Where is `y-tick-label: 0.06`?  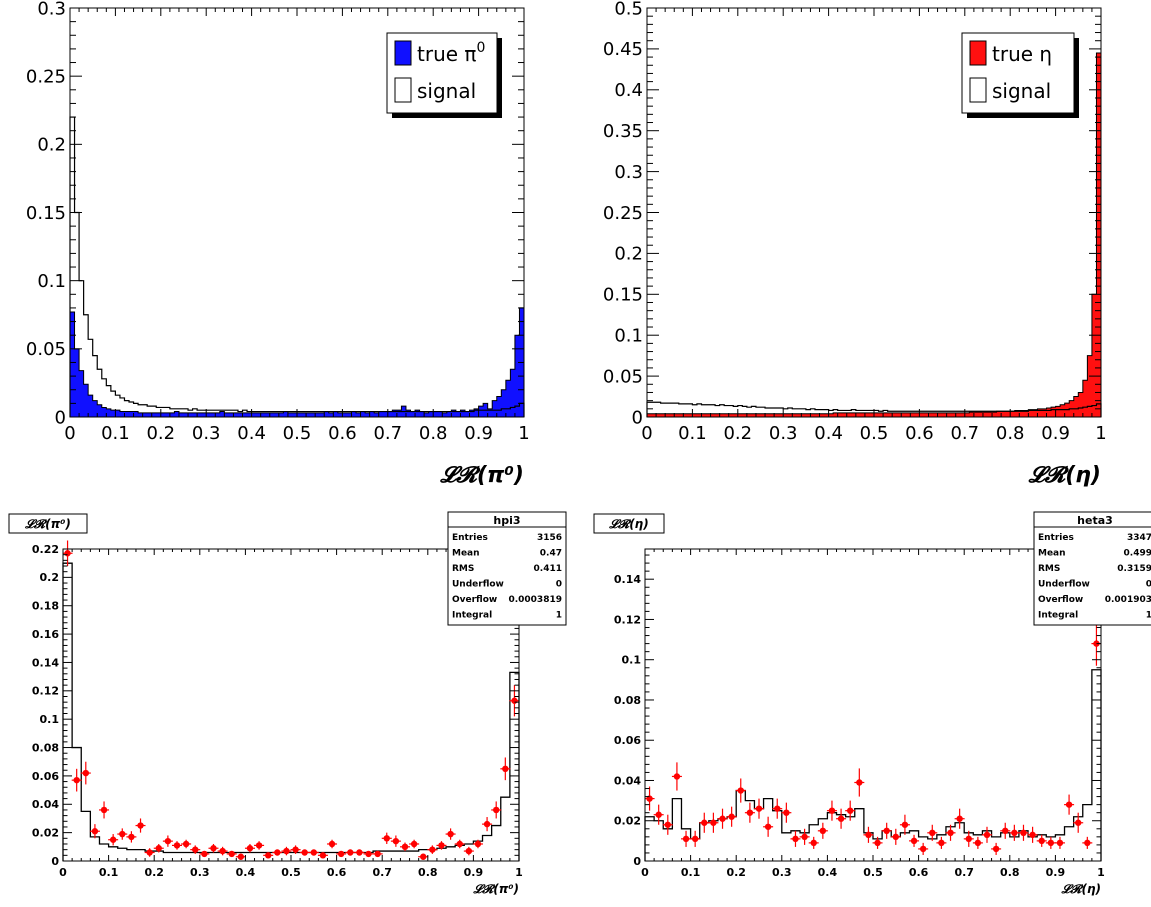
y-tick-label: 0.06 is located at coordinates (627, 740).